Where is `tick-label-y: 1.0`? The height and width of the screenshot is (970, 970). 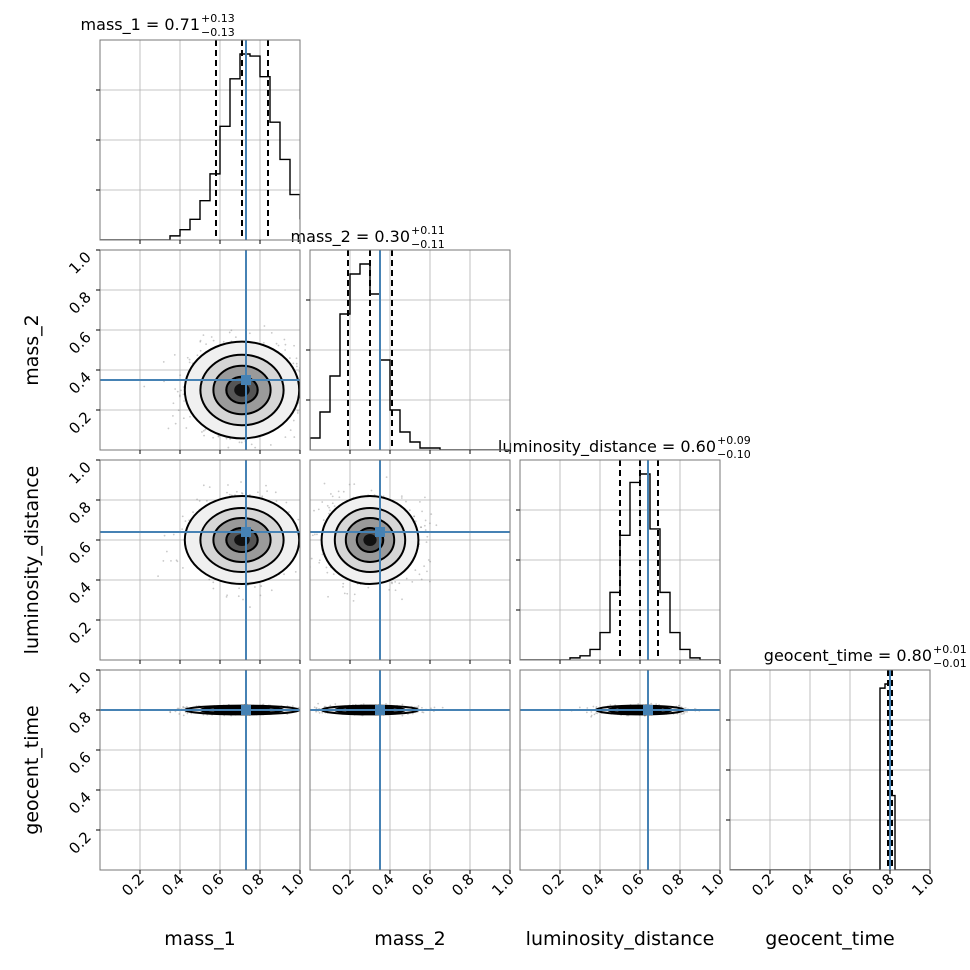 tick-label-y: 1.0 is located at coordinates (80, 683).